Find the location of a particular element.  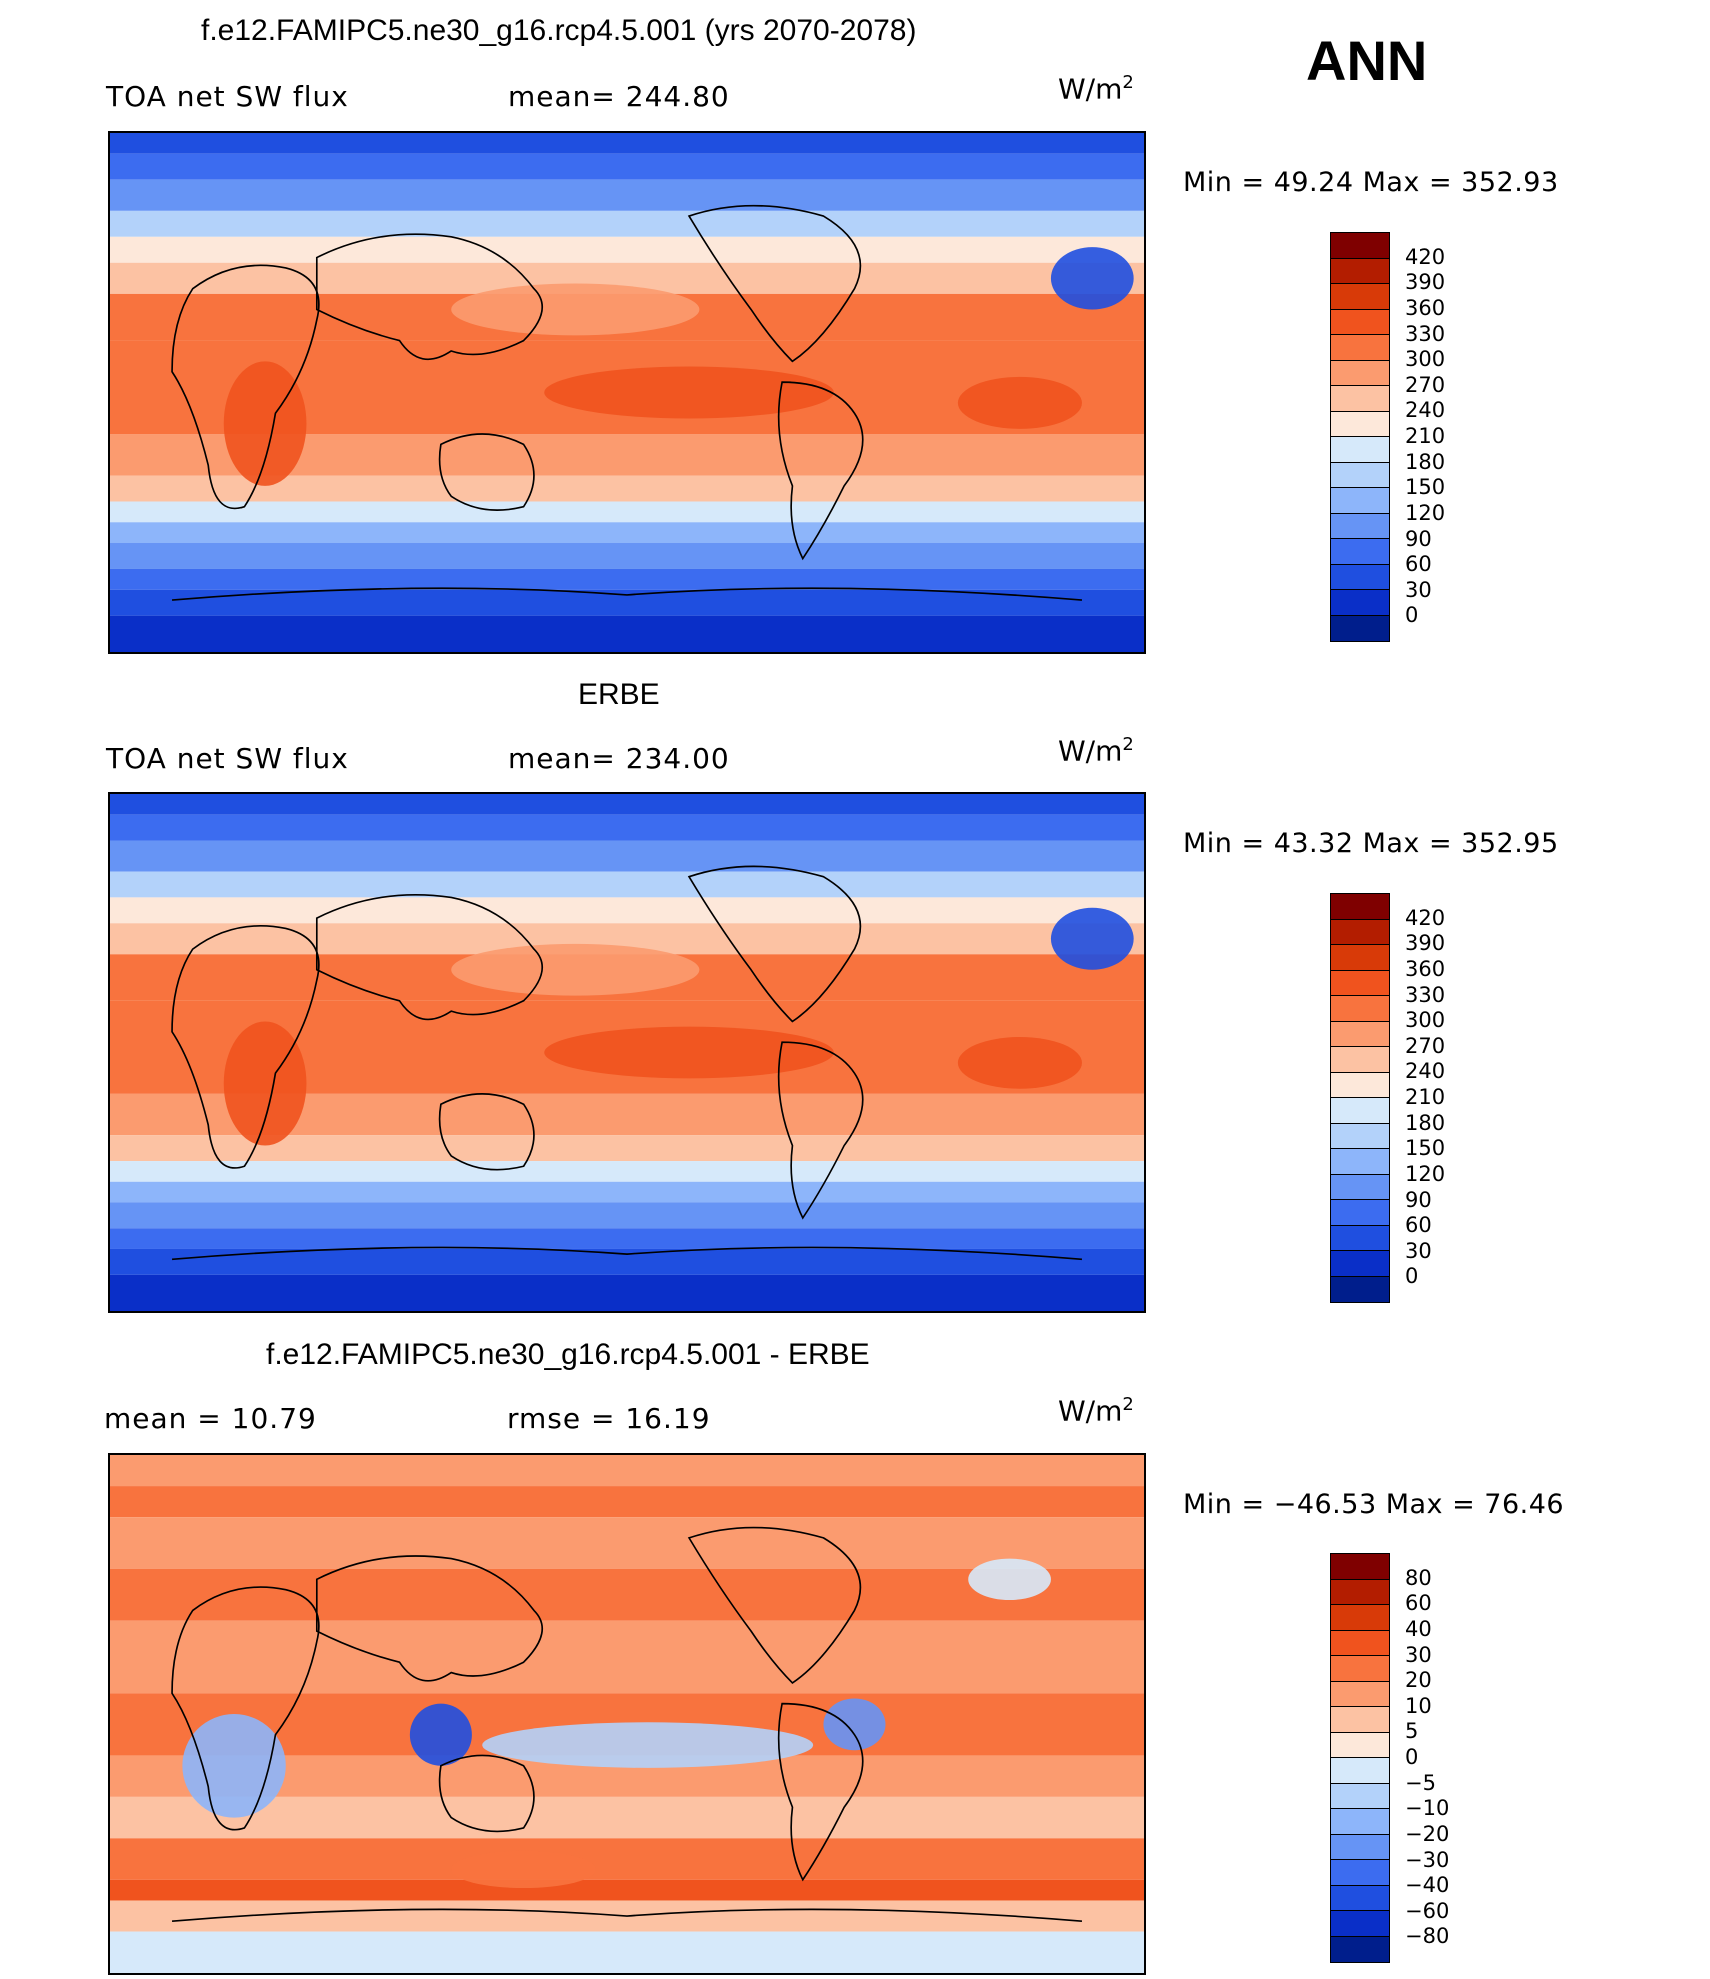

panel1-minmax: Min = 49.24 Max = 352.93 is located at coordinates (1371, 182).